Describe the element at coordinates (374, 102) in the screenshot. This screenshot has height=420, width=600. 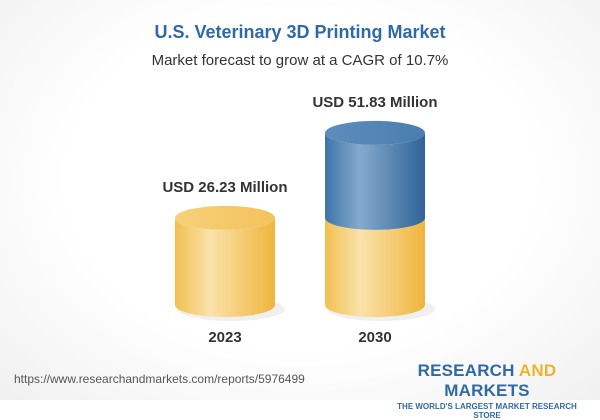
I see `data-label: USD 51.83 Million` at that location.